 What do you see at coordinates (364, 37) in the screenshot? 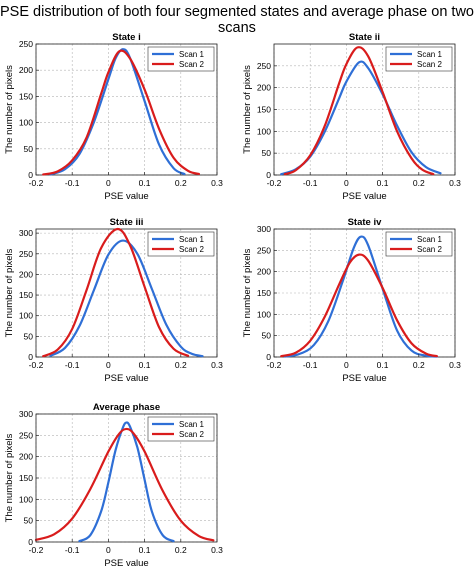
I see `subplot-title: State ii` at bounding box center [364, 37].